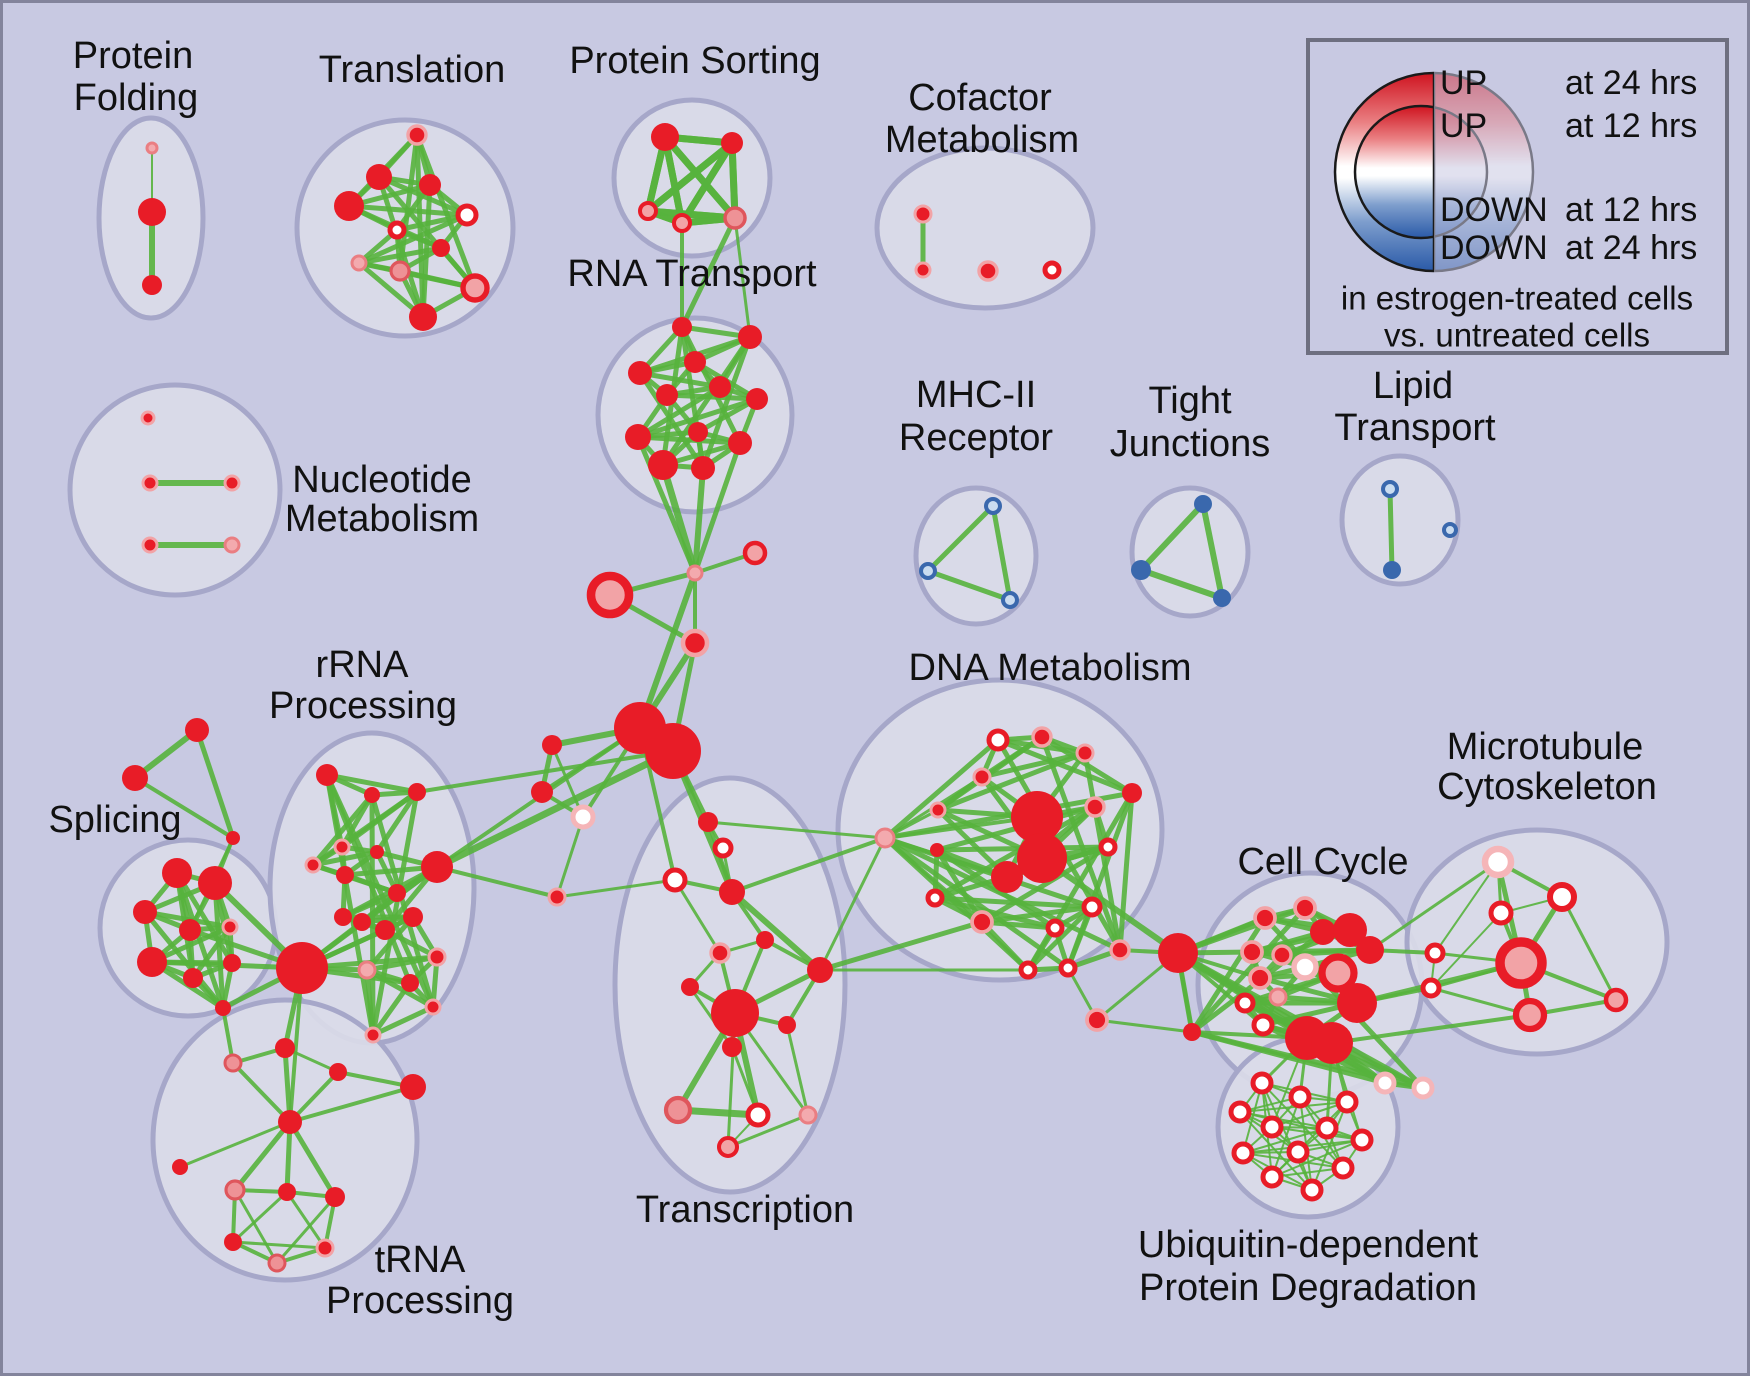  I want to click on cluster-label-microtubule-cytoskeleton: Microtubule, so click(1545, 747).